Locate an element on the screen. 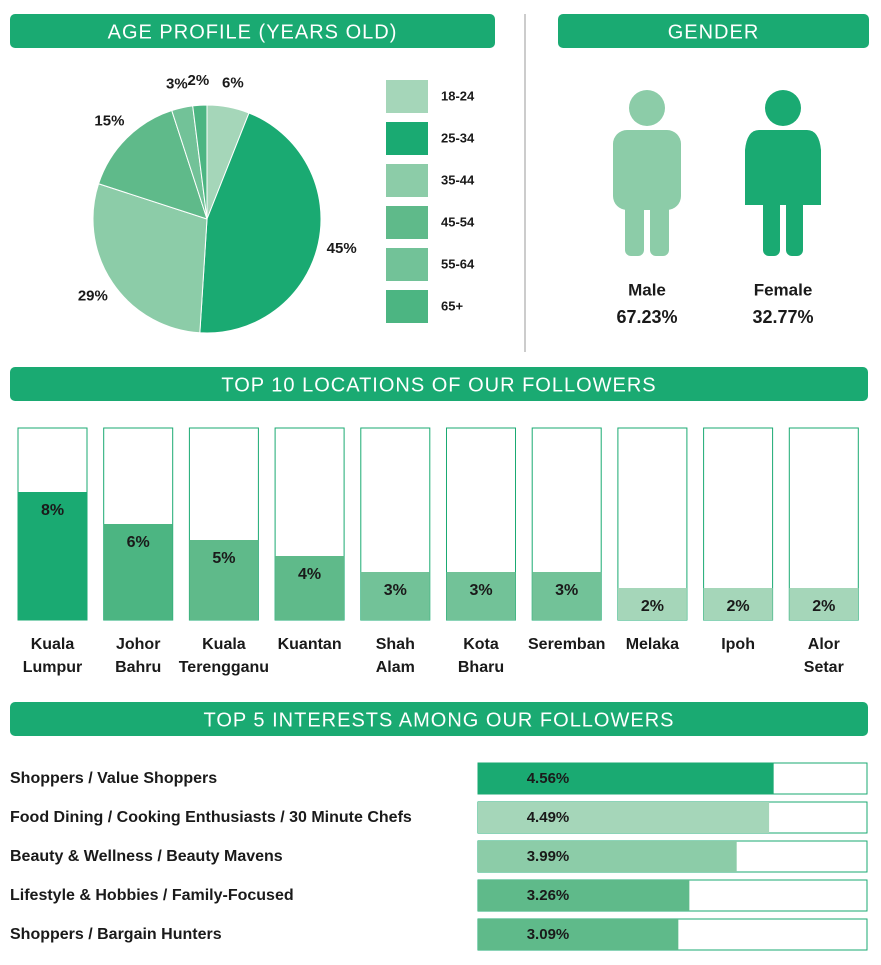  bar-label: 6% is located at coordinates (138, 542).